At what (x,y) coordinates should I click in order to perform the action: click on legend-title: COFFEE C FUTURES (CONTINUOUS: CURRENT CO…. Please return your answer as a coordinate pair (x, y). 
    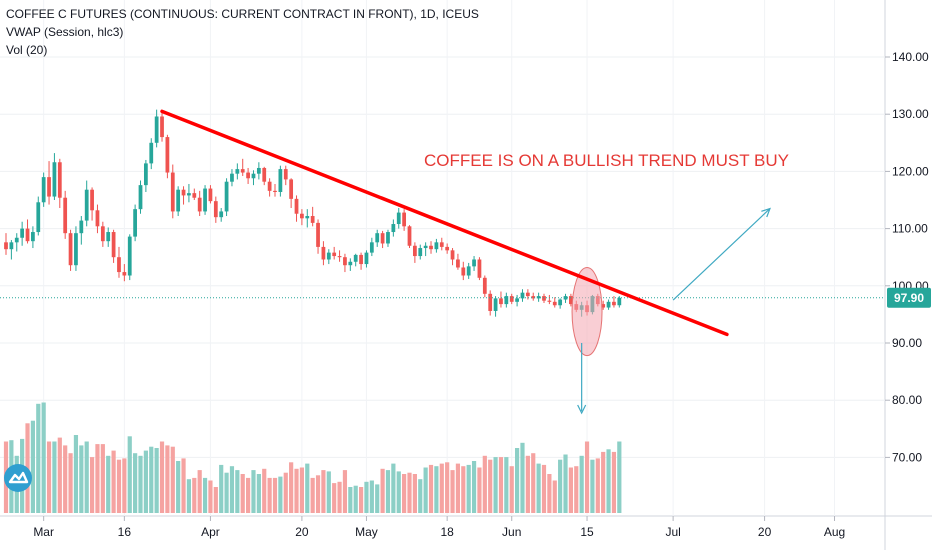
    Looking at the image, I should click on (242, 14).